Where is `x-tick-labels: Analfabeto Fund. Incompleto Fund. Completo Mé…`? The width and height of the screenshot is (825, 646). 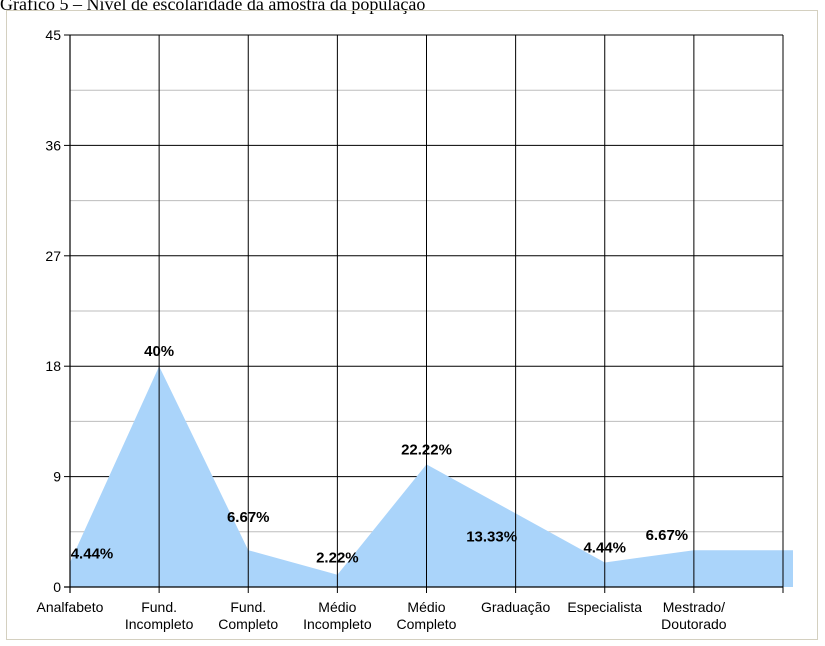 x-tick-labels: Analfabeto Fund. Incompleto Fund. Completo Mé… is located at coordinates (382, 615).